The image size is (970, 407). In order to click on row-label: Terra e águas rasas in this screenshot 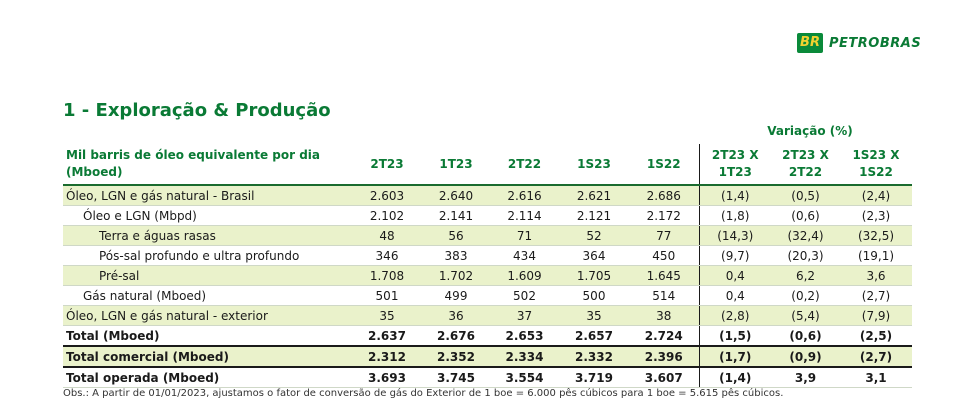, I will do `click(207, 235)`.